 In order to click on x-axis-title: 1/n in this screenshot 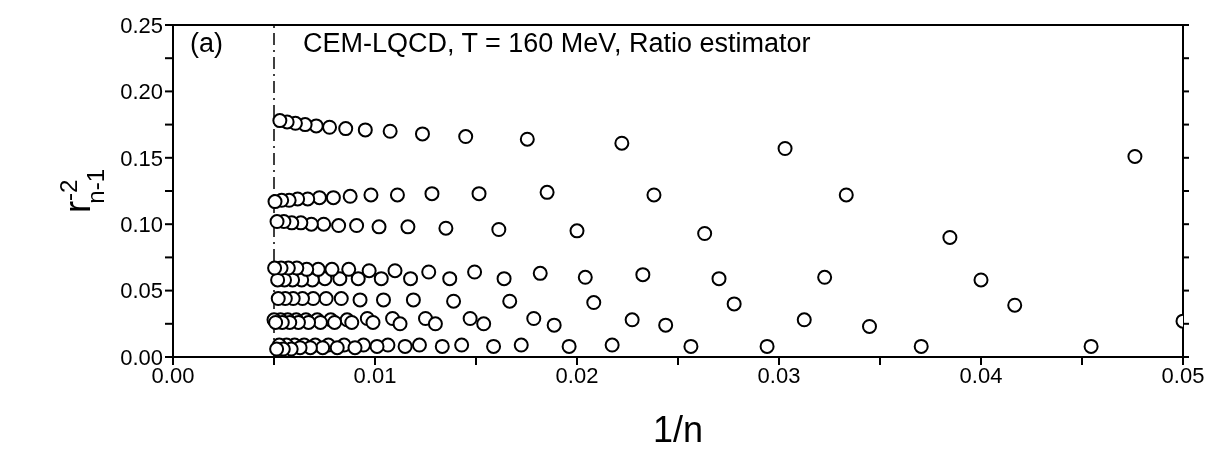, I will do `click(678, 429)`.